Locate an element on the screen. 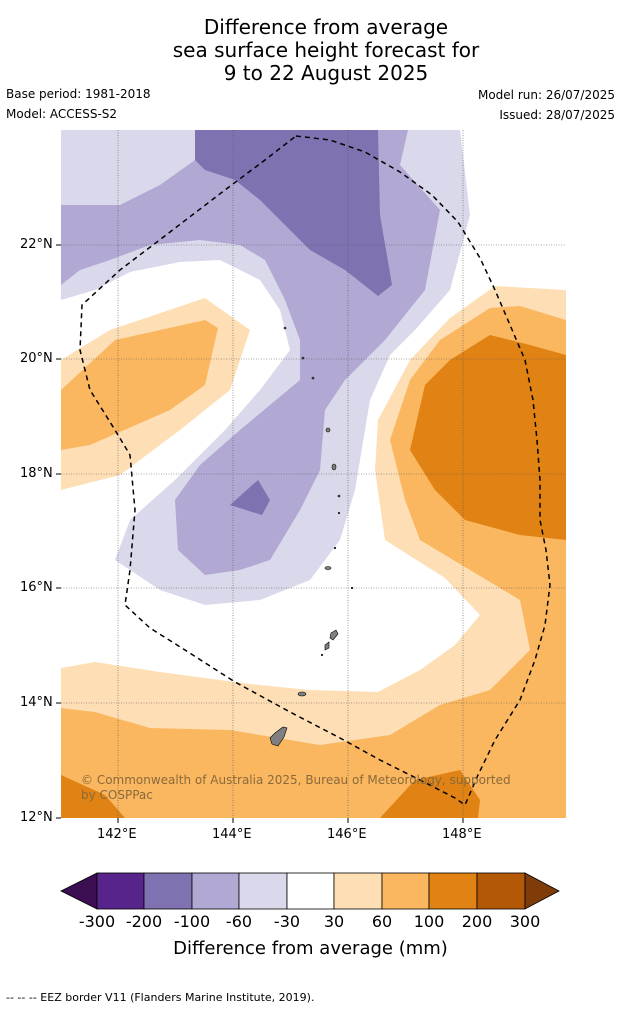 The width and height of the screenshot is (621, 1011). island-islet-c is located at coordinates (339, 513).